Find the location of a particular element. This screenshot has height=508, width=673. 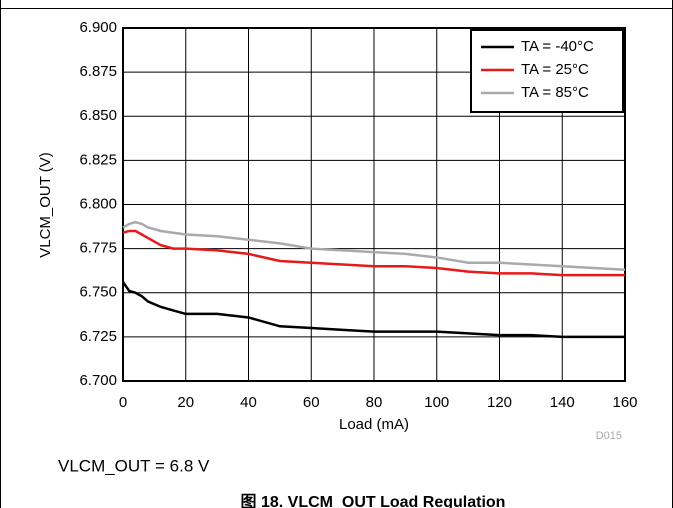

y-tick-label: 6.725 is located at coordinates (98, 336).